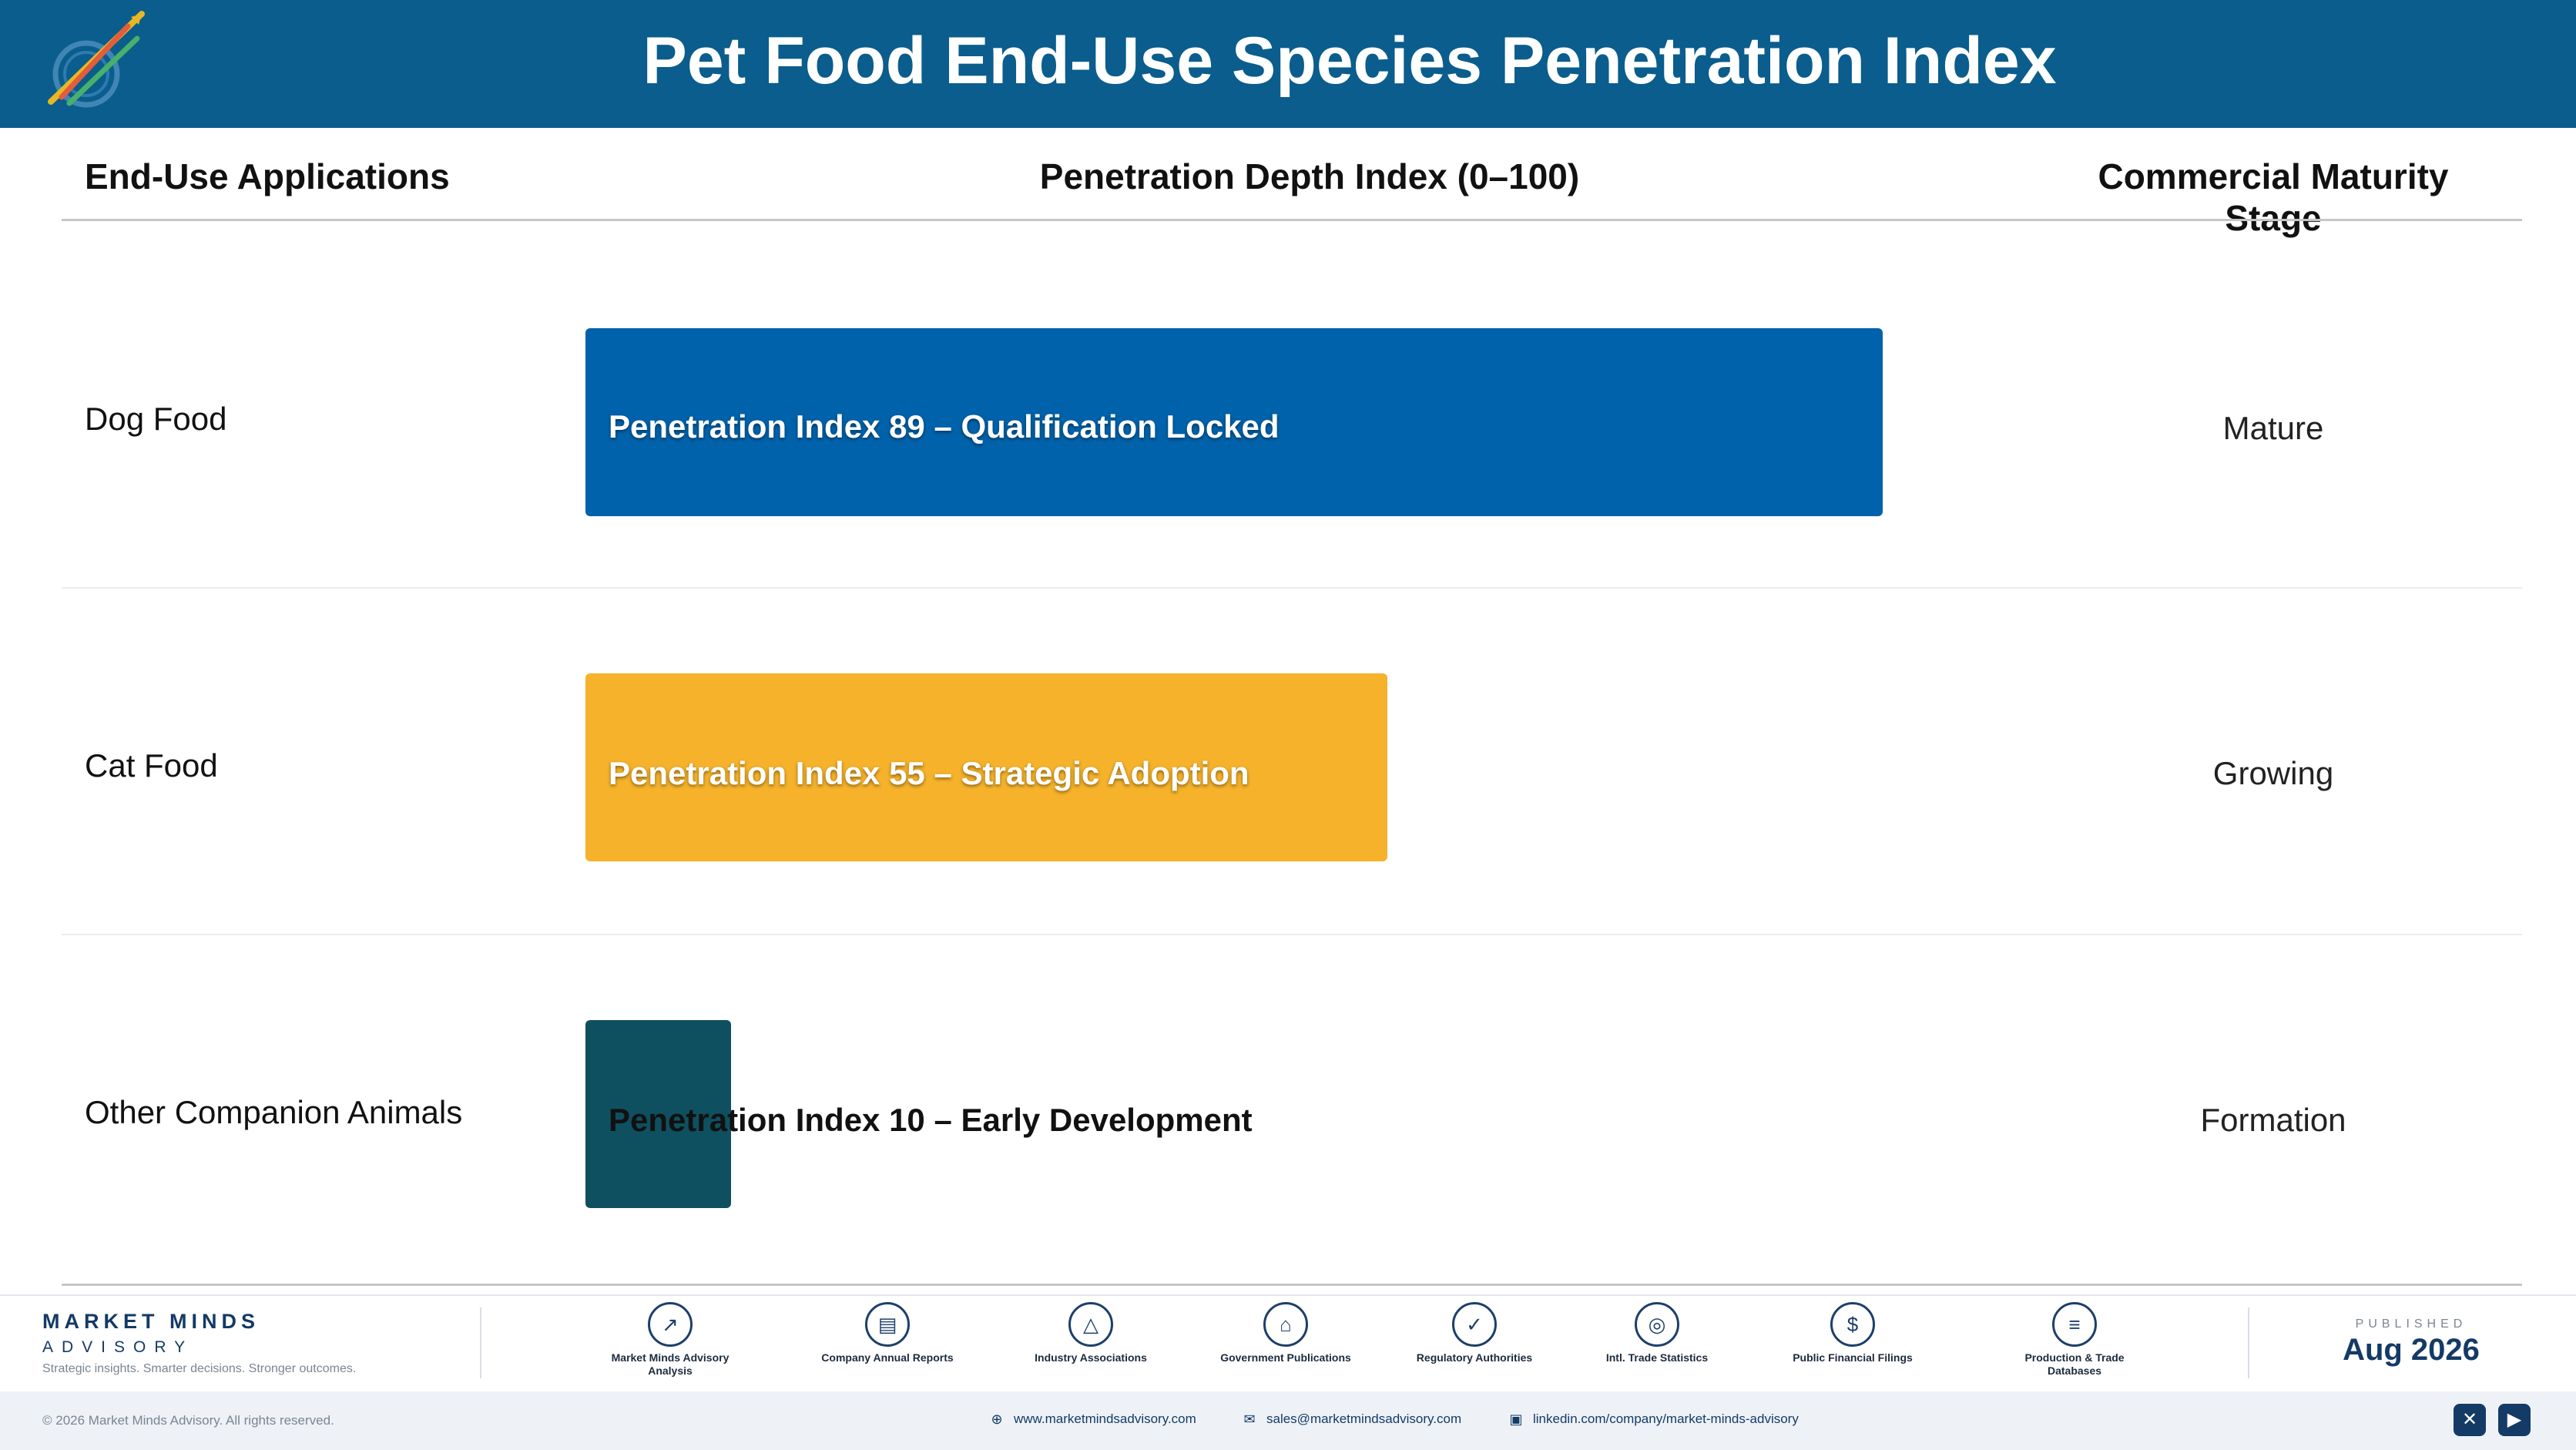  Describe the element at coordinates (2273, 773) in the screenshot. I see `stage-label-cat-food: Growing` at that location.